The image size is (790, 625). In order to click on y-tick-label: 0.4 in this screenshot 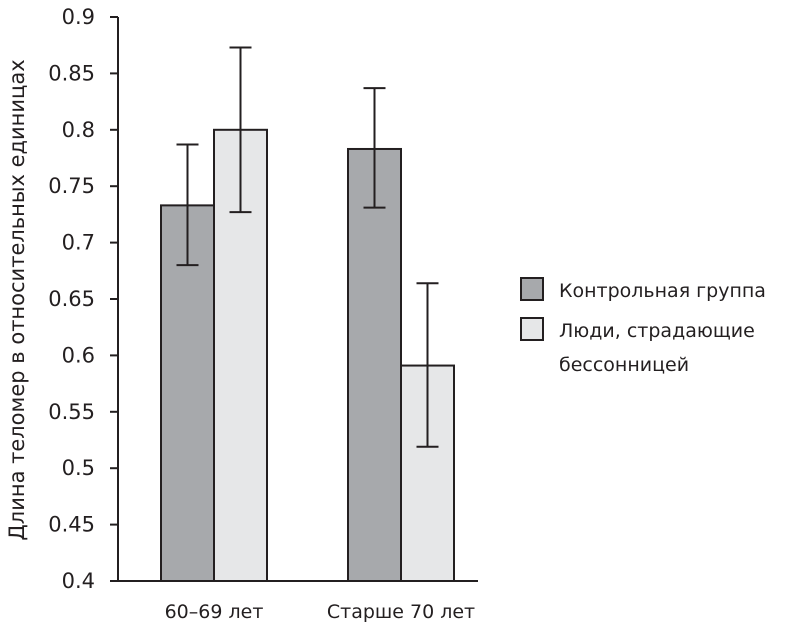, I will do `click(78, 581)`.